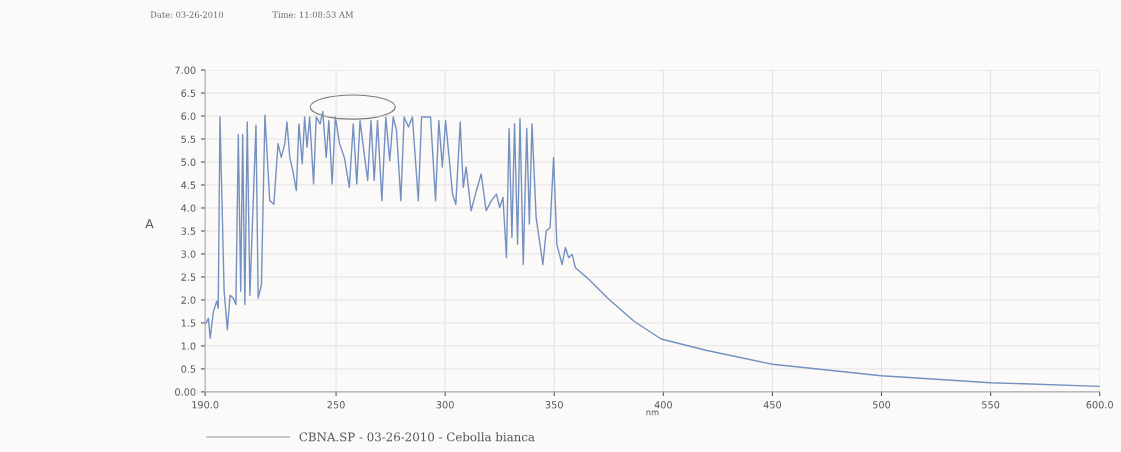  What do you see at coordinates (881, 405) in the screenshot?
I see `x-tick-label: 500` at bounding box center [881, 405].